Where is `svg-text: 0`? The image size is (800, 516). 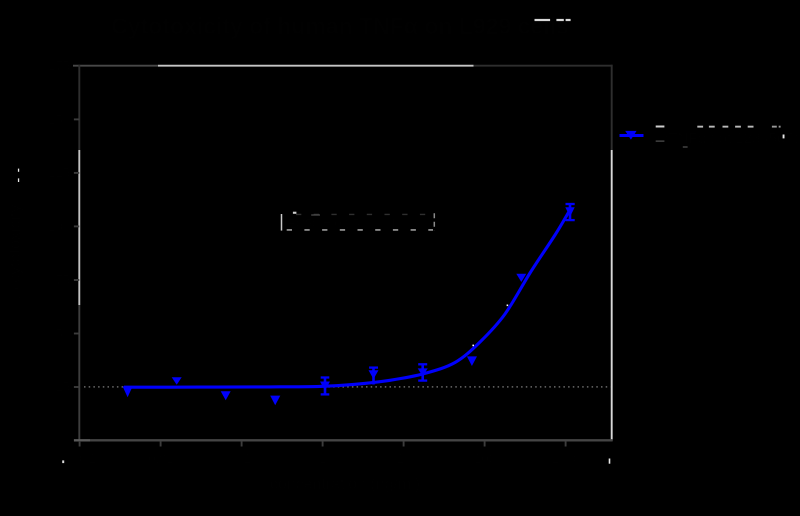 svg-text: 0 is located at coordinates (66, 440).